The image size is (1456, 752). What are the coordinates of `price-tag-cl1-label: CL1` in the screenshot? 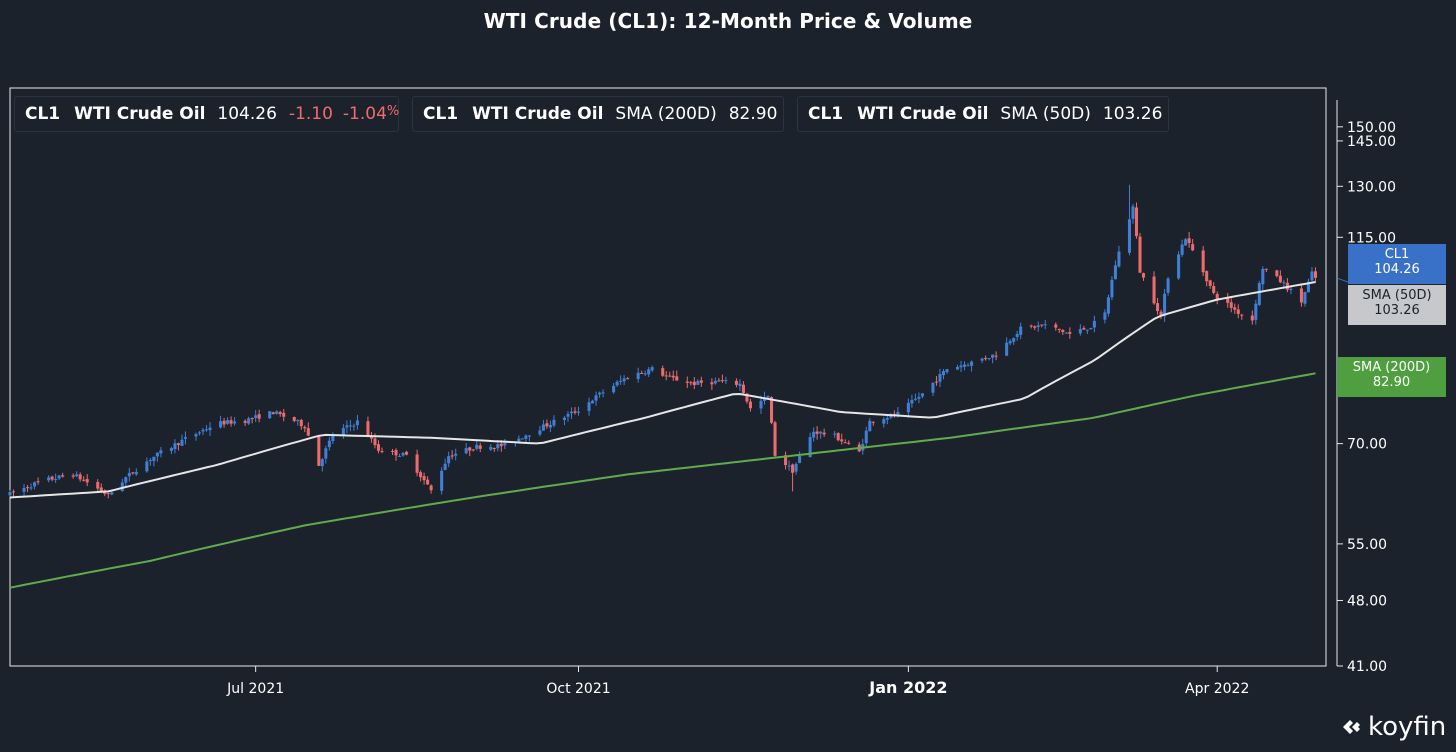 It's located at (1397, 254).